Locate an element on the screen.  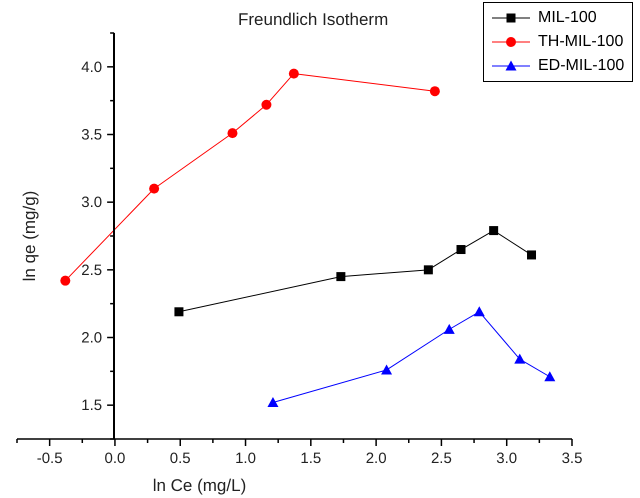
x-tick-label: 2.5 is located at coordinates (441, 458).